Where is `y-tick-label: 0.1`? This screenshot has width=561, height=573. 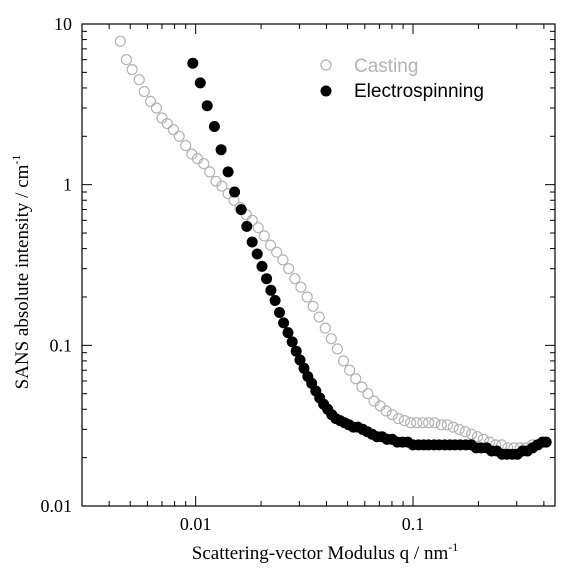 y-tick-label: 0.1 is located at coordinates (61, 345).